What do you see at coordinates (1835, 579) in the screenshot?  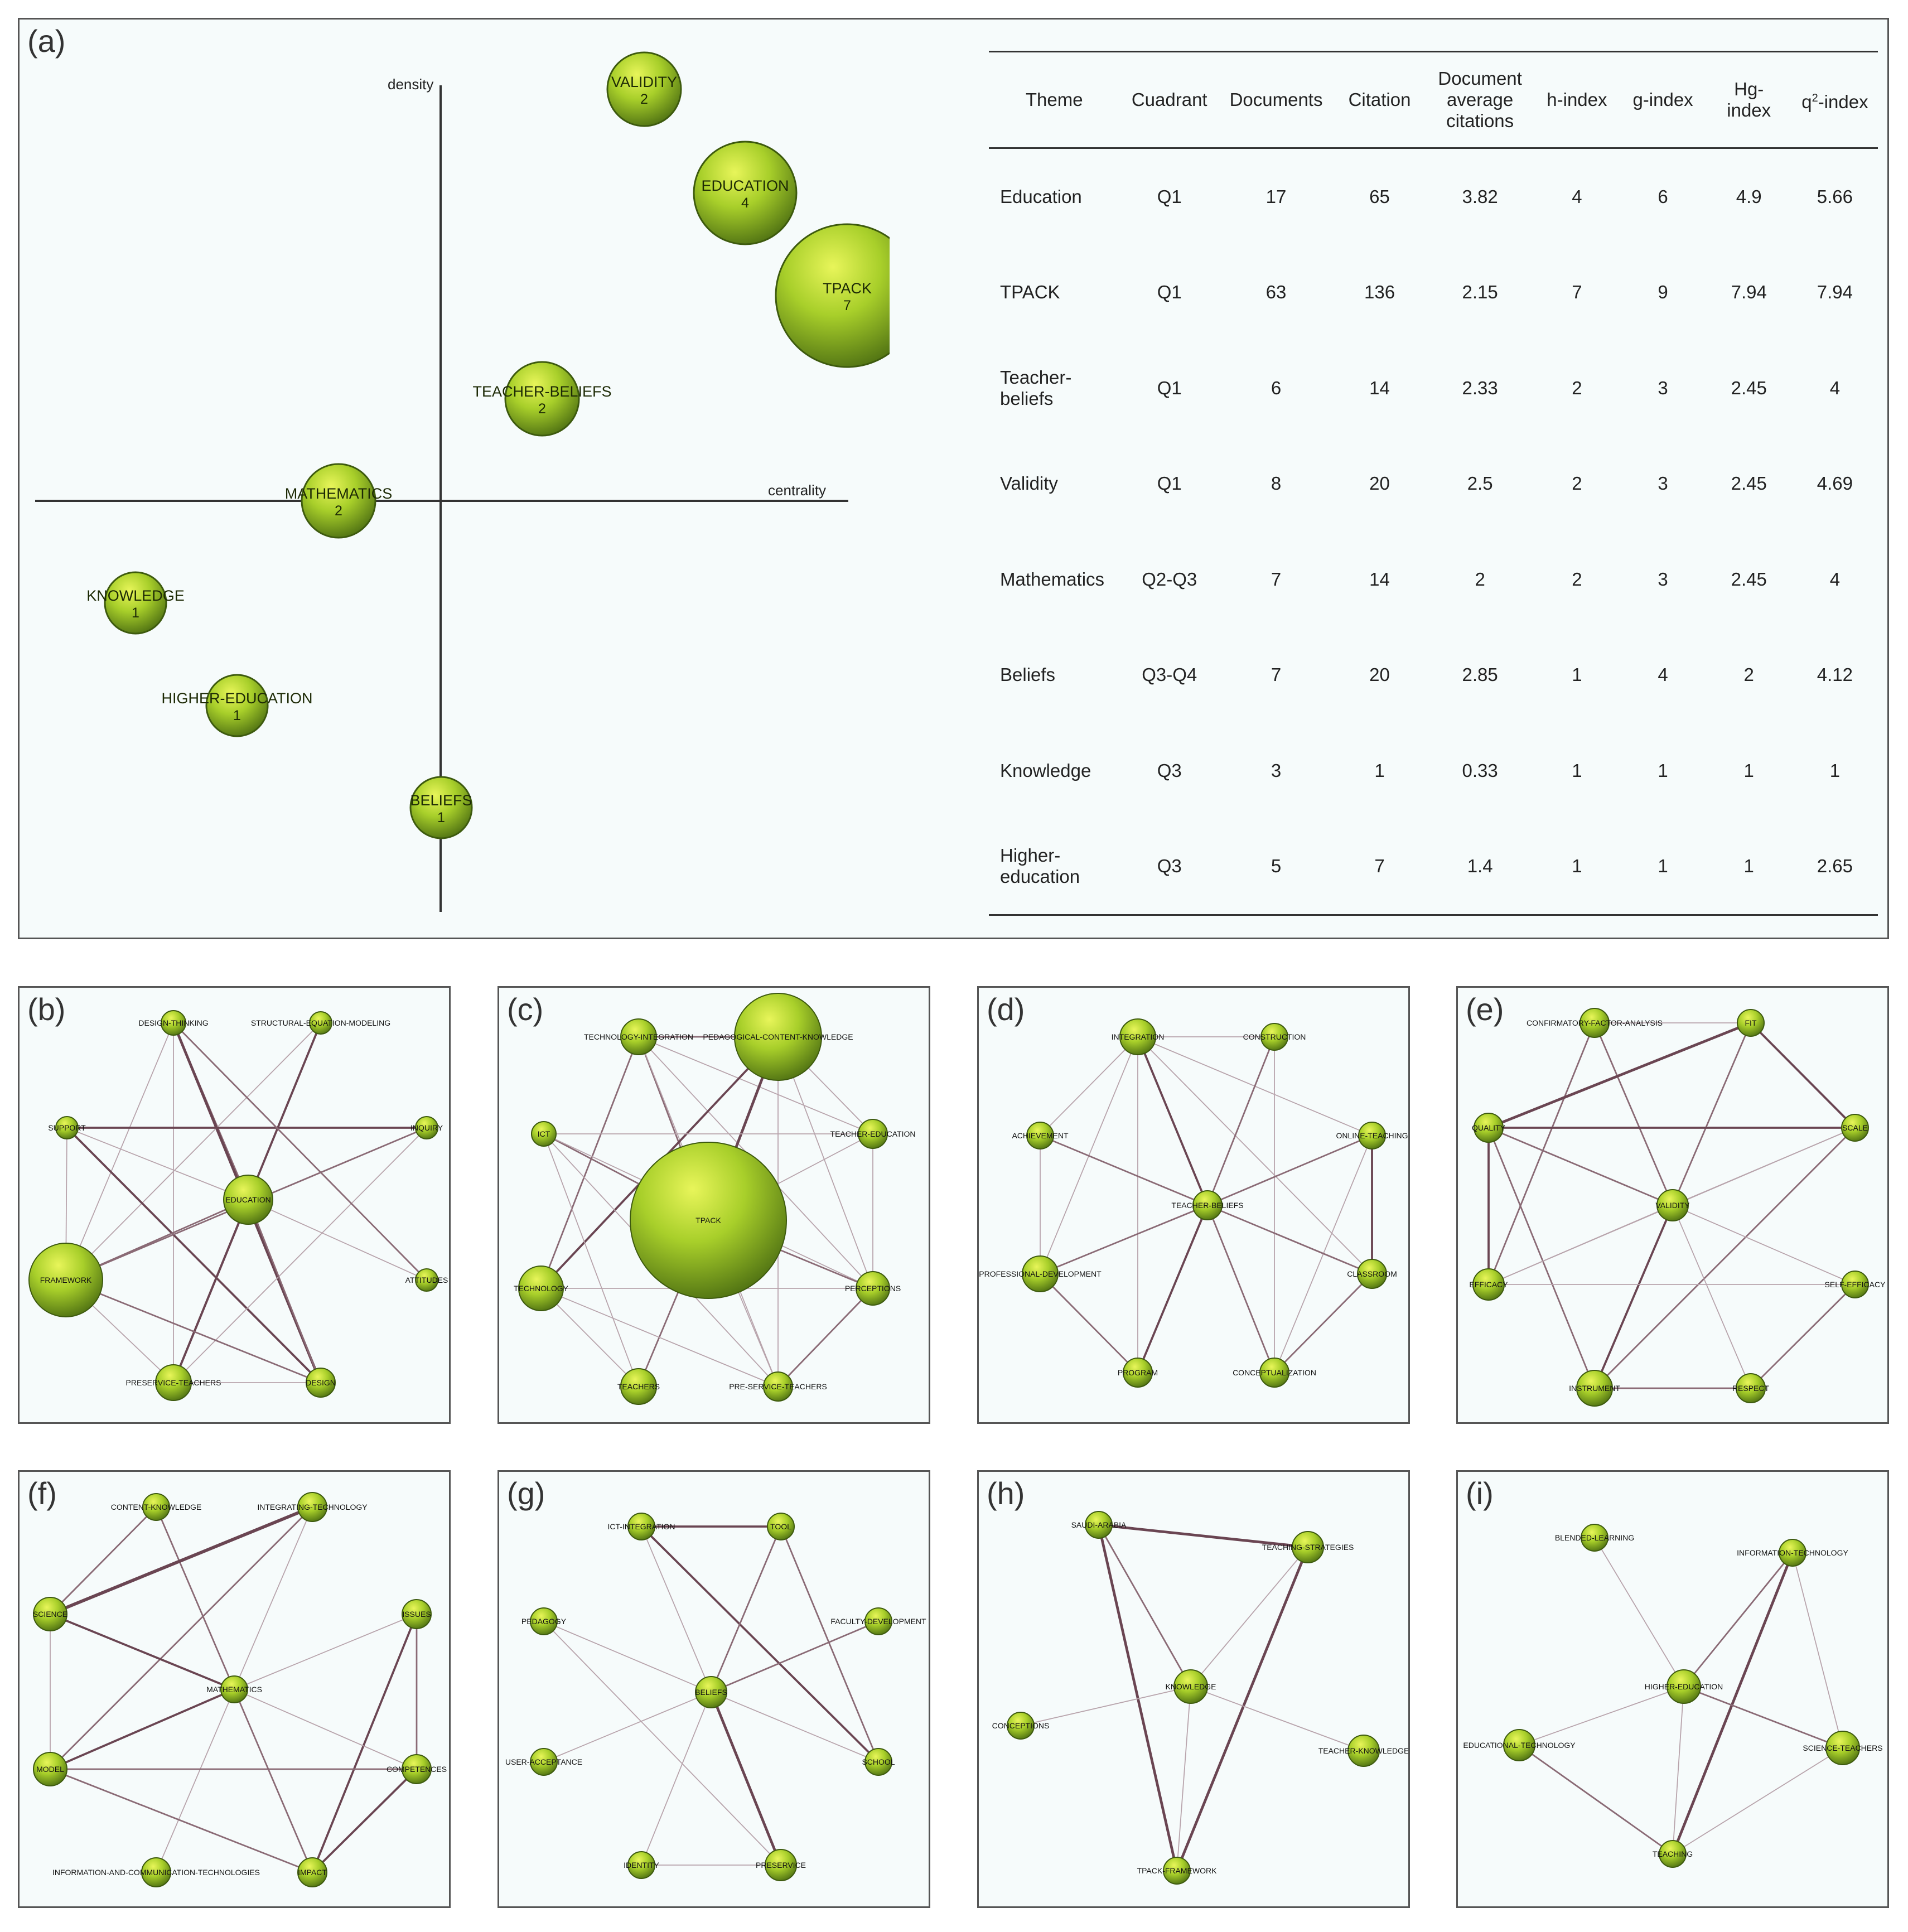 I see `value-cell: 4` at bounding box center [1835, 579].